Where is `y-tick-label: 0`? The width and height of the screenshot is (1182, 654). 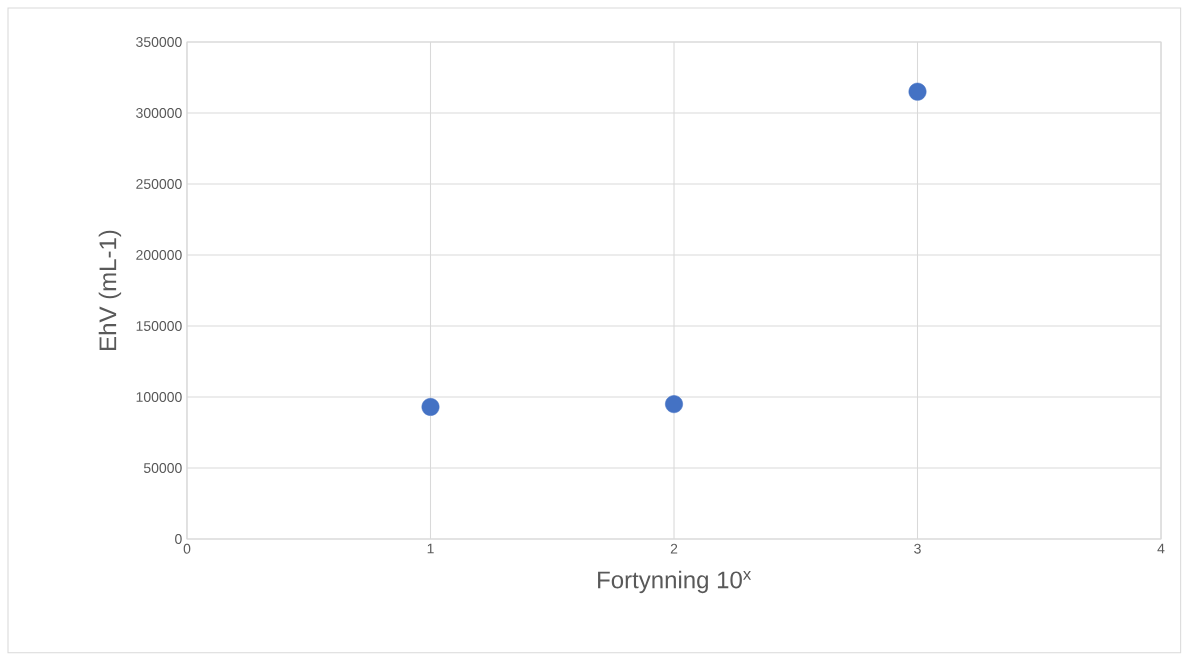
y-tick-label: 0 is located at coordinates (178, 539).